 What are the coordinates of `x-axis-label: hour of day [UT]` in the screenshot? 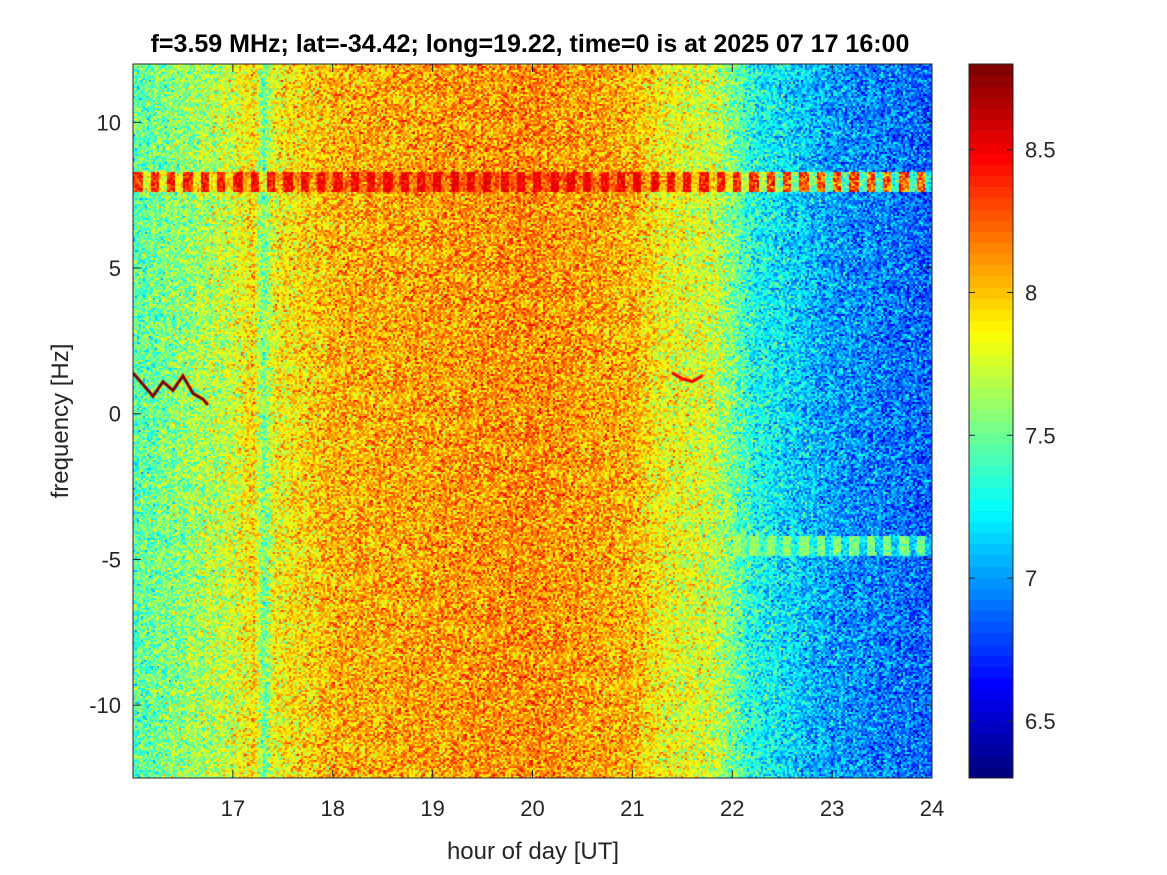 It's located at (533, 851).